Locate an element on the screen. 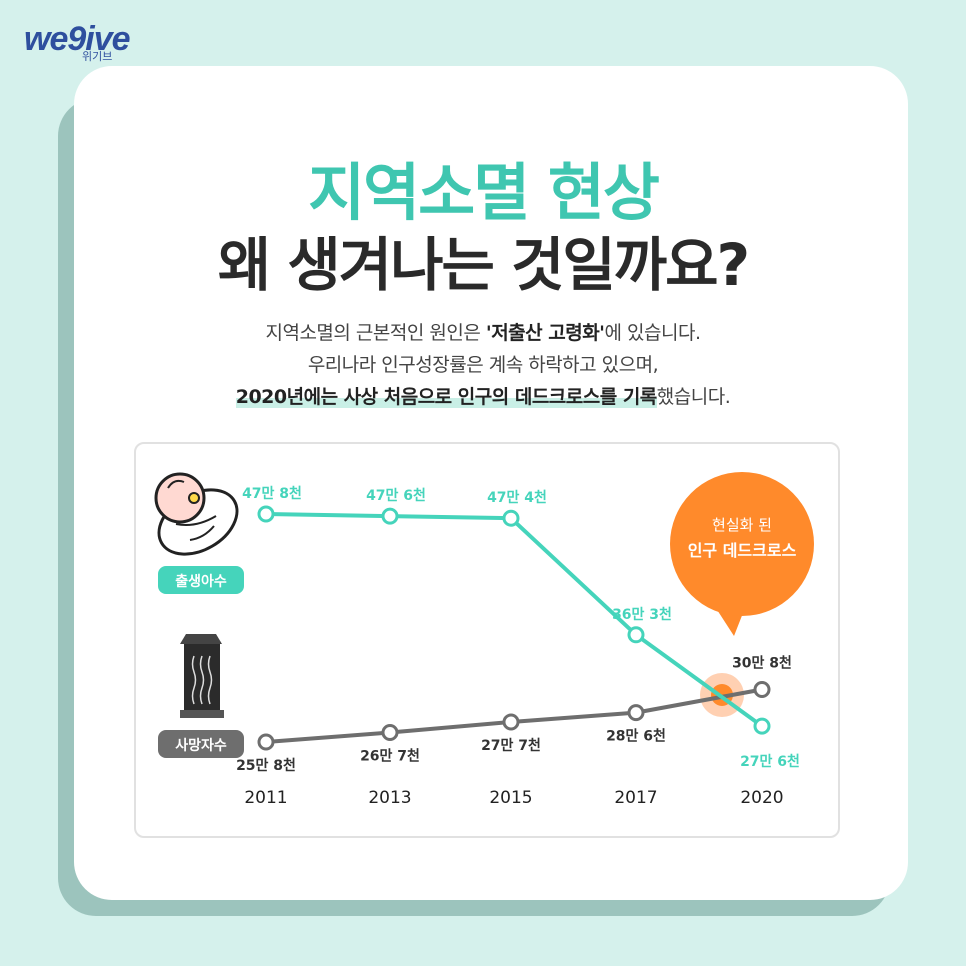 The height and width of the screenshot is (966, 966). births-legend-label: 출생아수 is located at coordinates (201, 581).